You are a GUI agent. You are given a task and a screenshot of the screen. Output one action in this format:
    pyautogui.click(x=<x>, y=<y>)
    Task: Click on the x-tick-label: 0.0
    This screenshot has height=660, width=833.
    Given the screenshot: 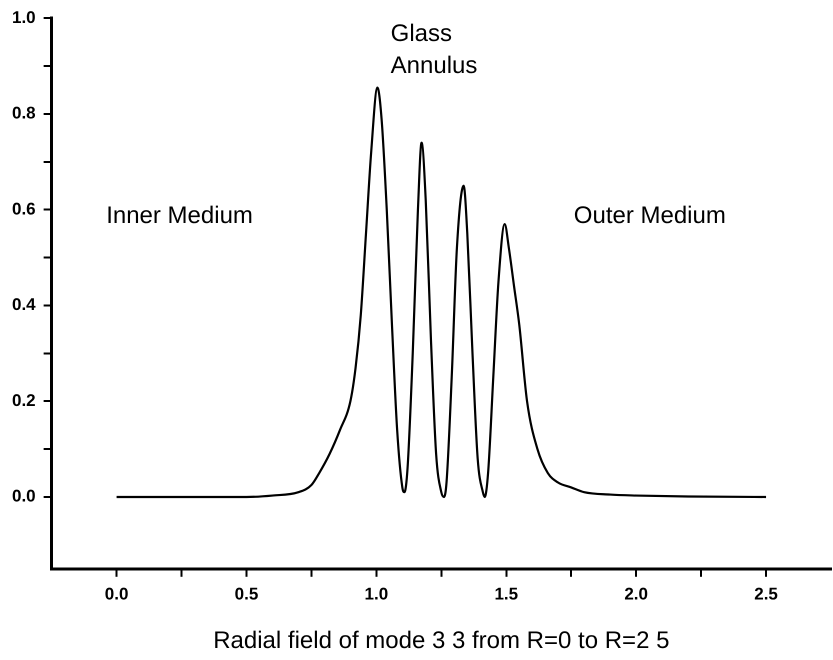 What is the action you would take?
    pyautogui.click(x=116, y=594)
    